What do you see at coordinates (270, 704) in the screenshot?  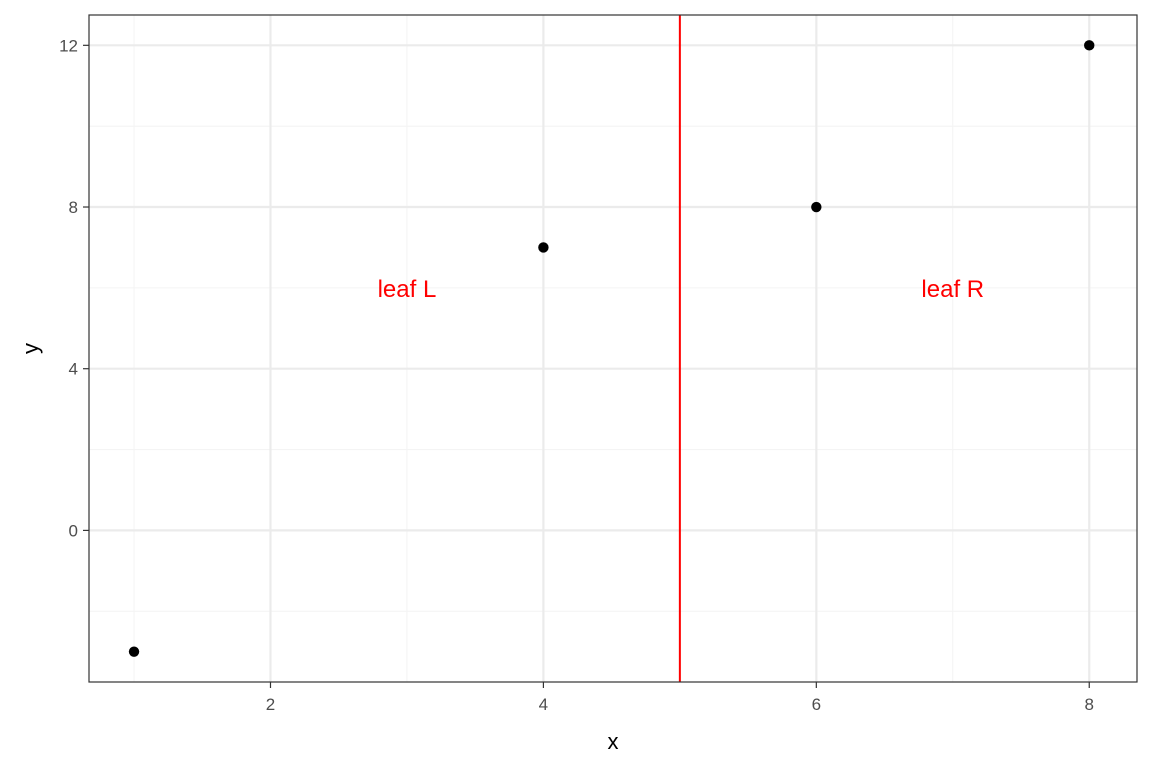 I see `x-tick-label: 2` at bounding box center [270, 704].